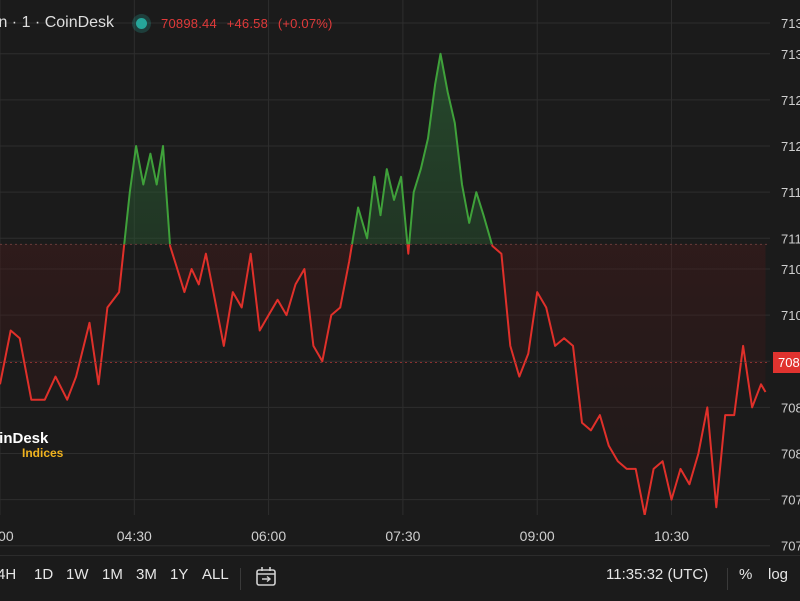 The width and height of the screenshot is (800, 601). Describe the element at coordinates (8, 574) in the screenshot. I see `range-4h-button: 4H` at that location.